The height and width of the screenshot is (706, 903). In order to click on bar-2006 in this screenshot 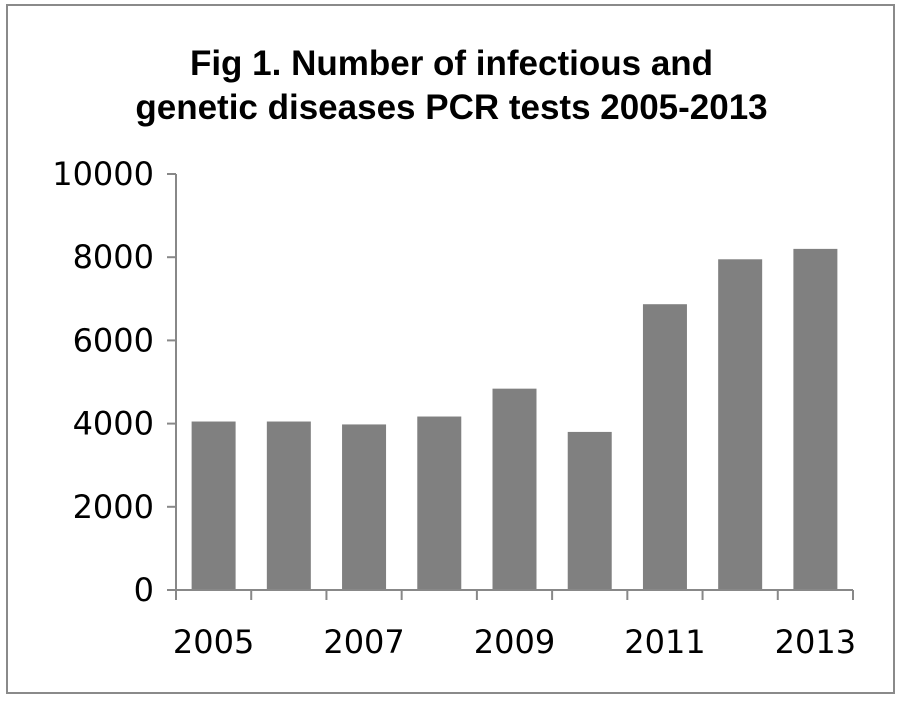, I will do `click(288, 505)`.